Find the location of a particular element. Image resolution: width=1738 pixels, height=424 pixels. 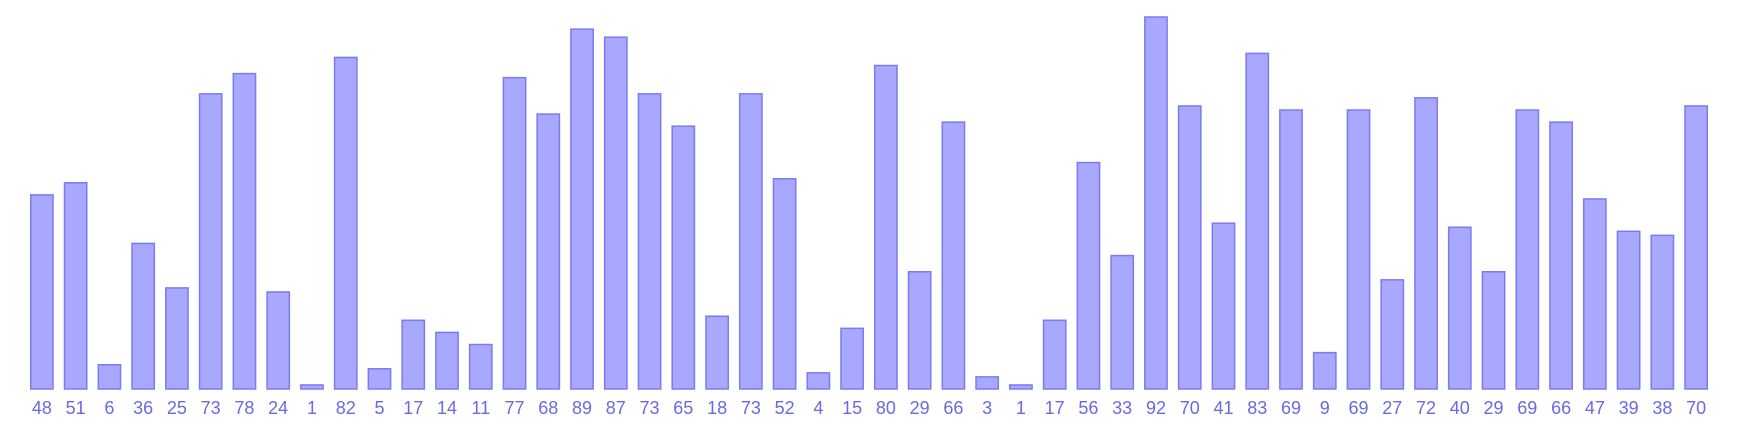

tick-label-10: 82 is located at coordinates (346, 408).